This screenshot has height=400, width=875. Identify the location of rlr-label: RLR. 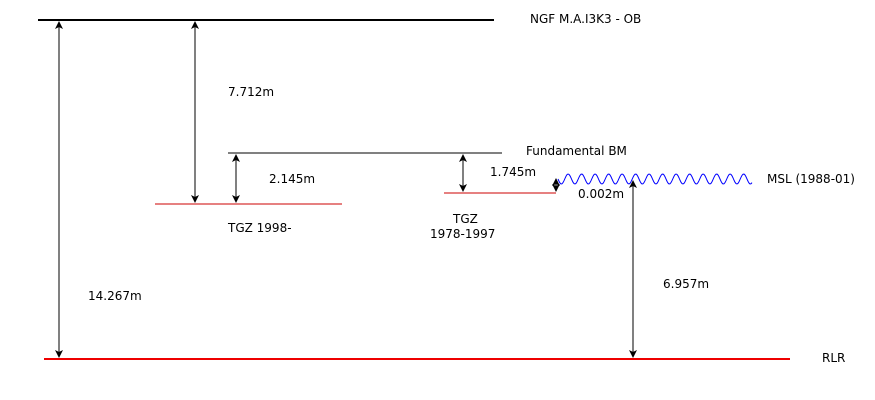
(833, 358).